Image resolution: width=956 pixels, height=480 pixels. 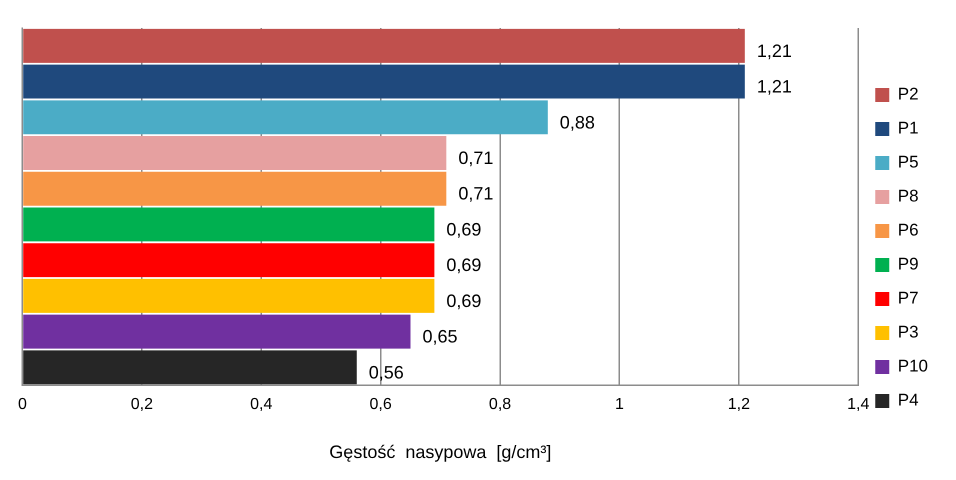 I want to click on legend-label: P10, so click(x=913, y=366).